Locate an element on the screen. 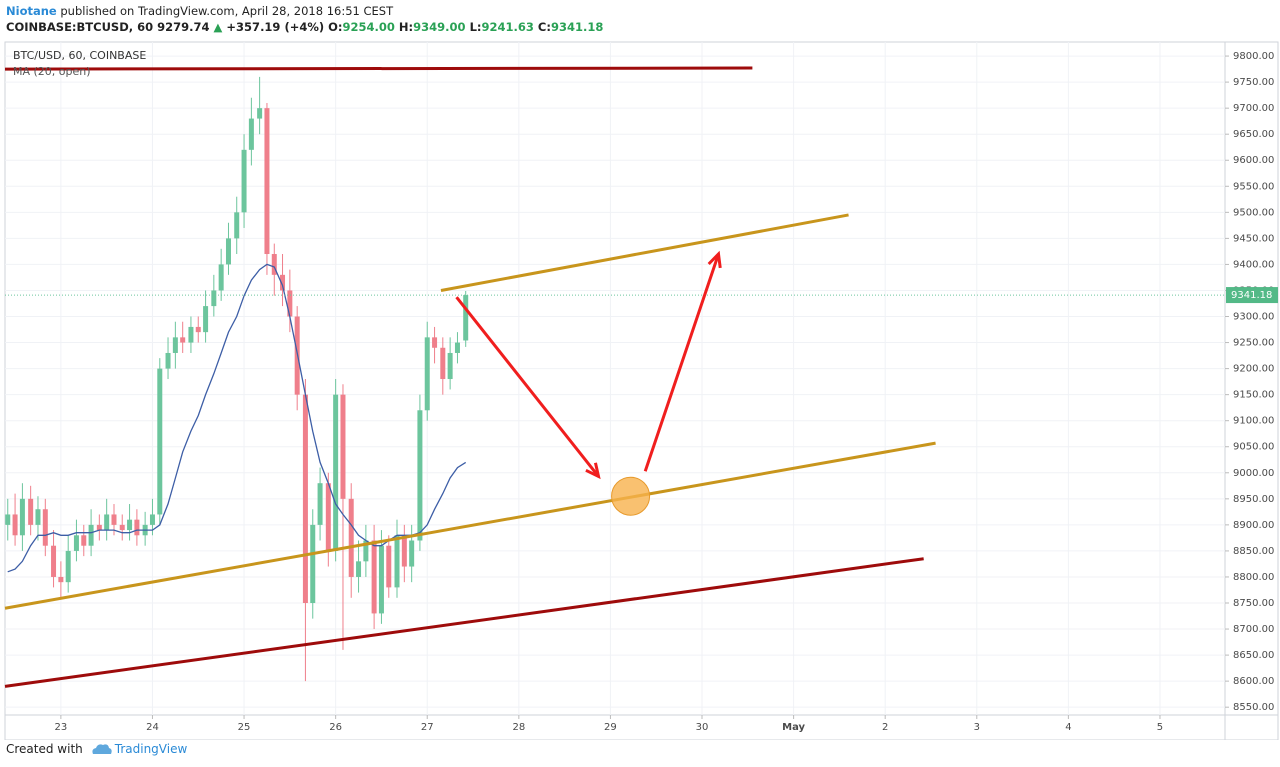 The image size is (1280, 767). last-price-label: 9341.18 is located at coordinates (1251, 295).